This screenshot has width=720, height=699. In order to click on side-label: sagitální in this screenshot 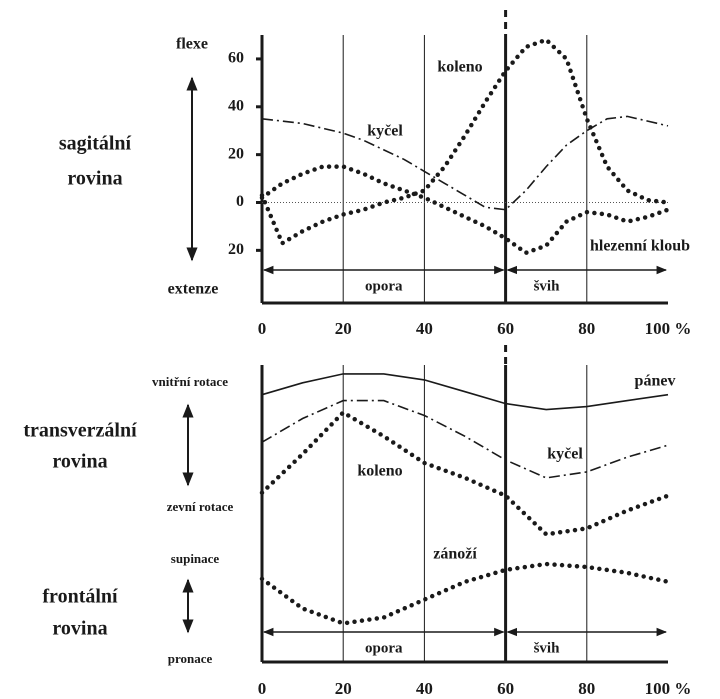, I will do `click(95, 144)`.